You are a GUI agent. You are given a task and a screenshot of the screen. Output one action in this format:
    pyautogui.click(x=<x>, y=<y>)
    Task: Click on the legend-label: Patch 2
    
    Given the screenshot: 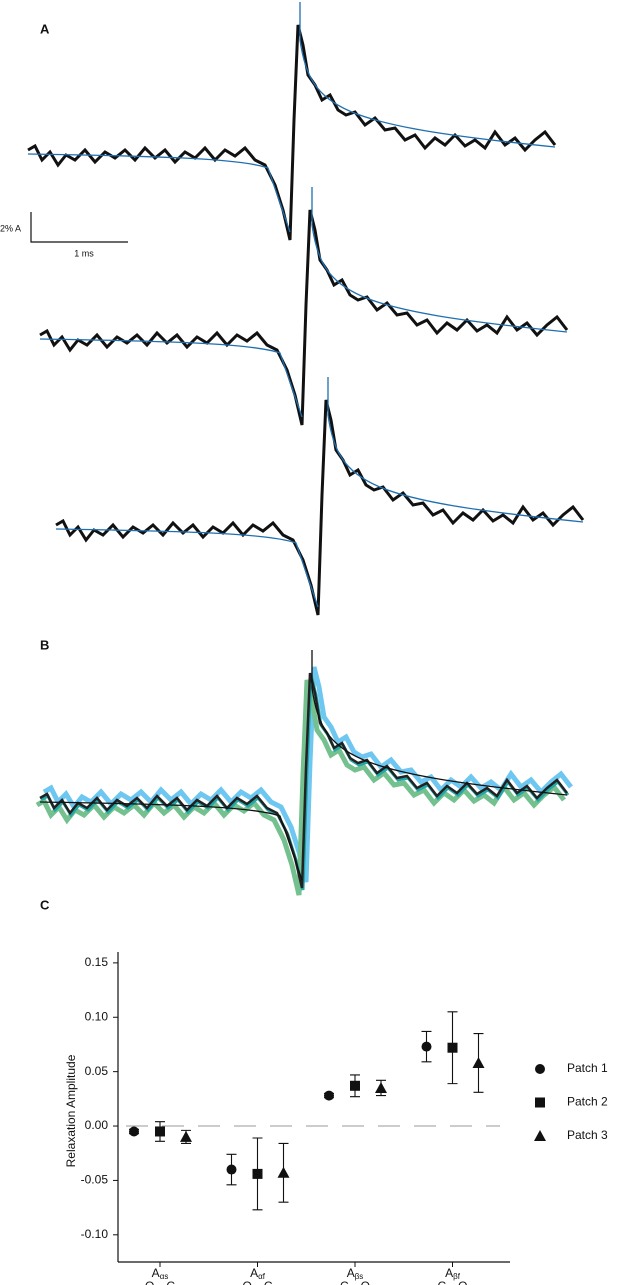 What is the action you would take?
    pyautogui.click(x=587, y=1102)
    